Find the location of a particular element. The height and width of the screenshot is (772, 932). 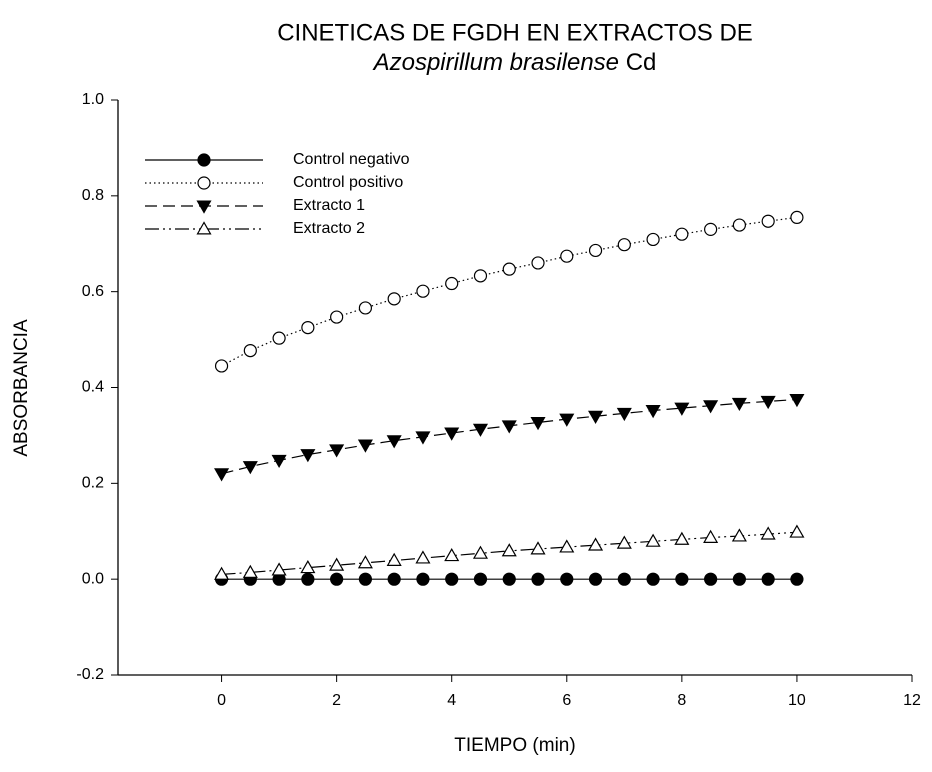

legend-label: Control negativo is located at coordinates (351, 159).